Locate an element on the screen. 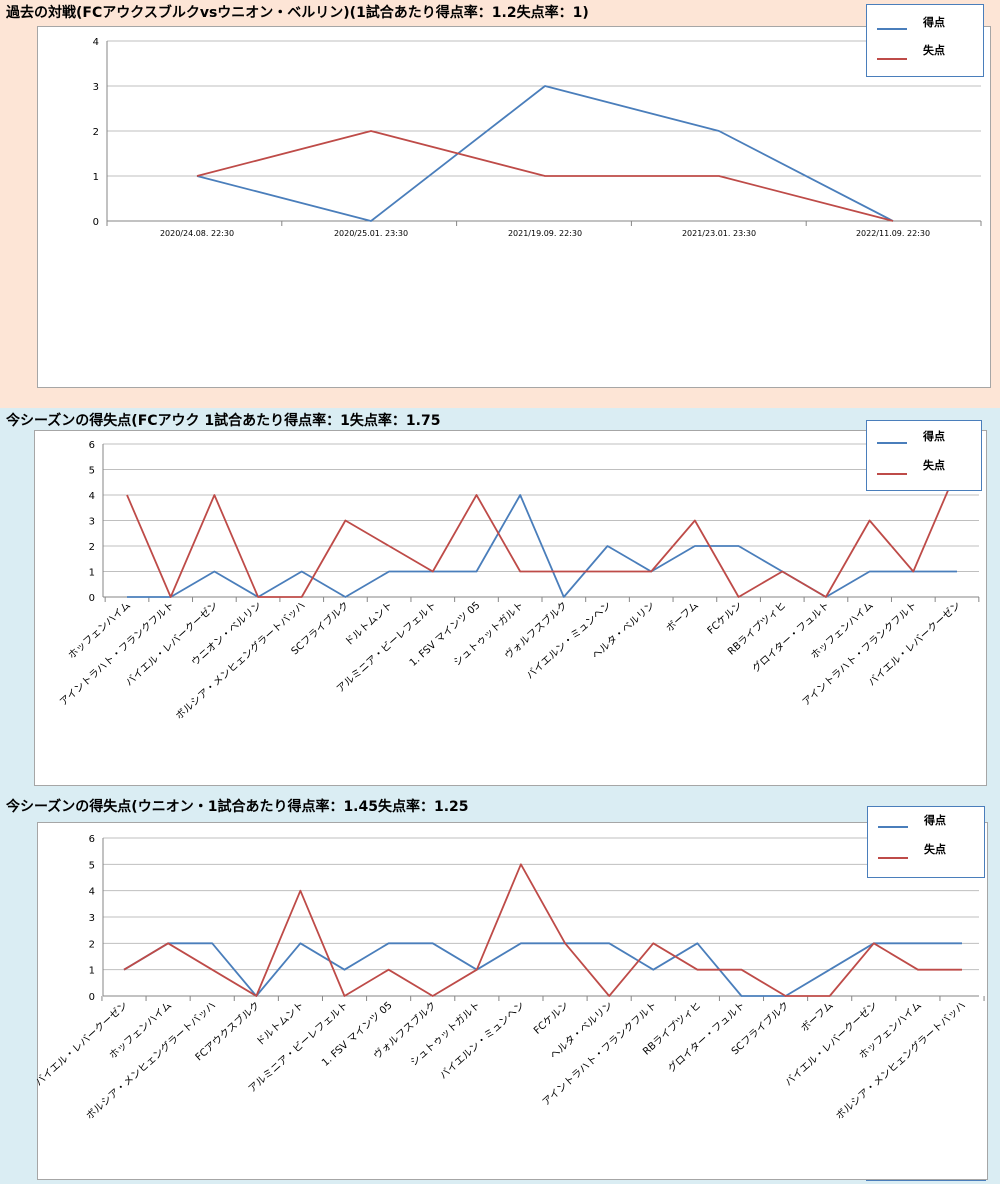 The image size is (1000, 1185). x-tick-label: ウニオン・ベルリン is located at coordinates (226, 633).